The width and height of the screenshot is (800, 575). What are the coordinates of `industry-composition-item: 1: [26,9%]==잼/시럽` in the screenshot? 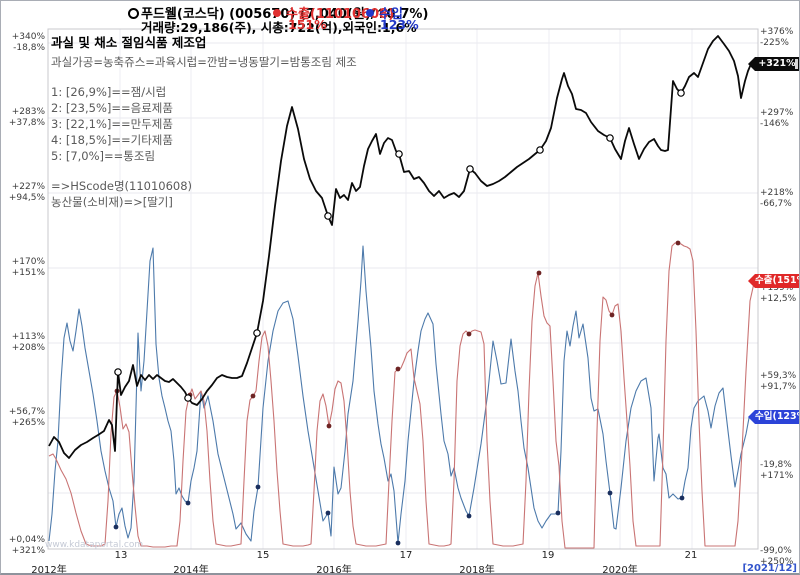 It's located at (109, 92).